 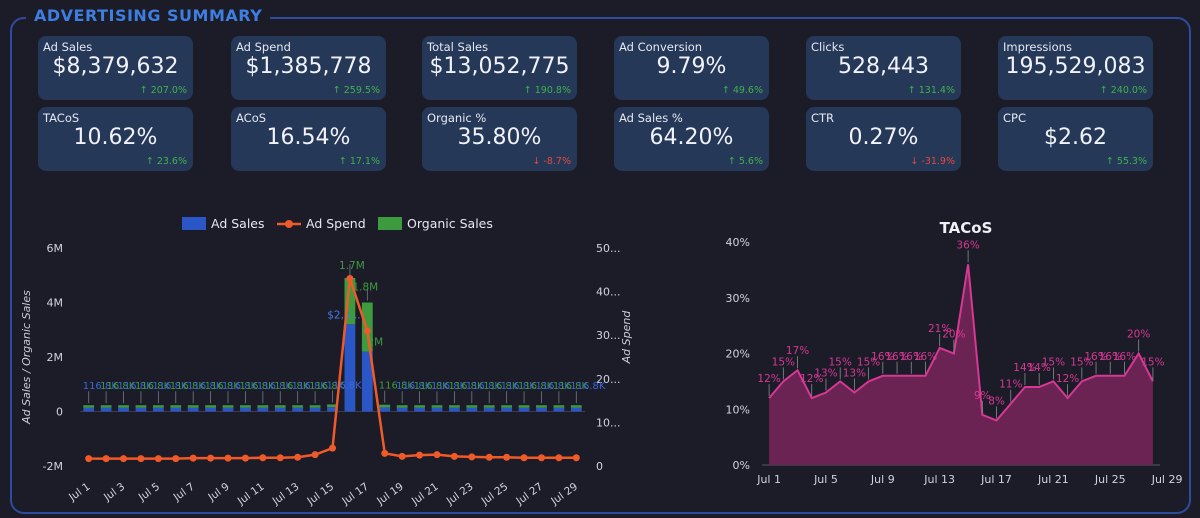 I want to click on kpi-change-value: -31.9%, so click(x=938, y=161).